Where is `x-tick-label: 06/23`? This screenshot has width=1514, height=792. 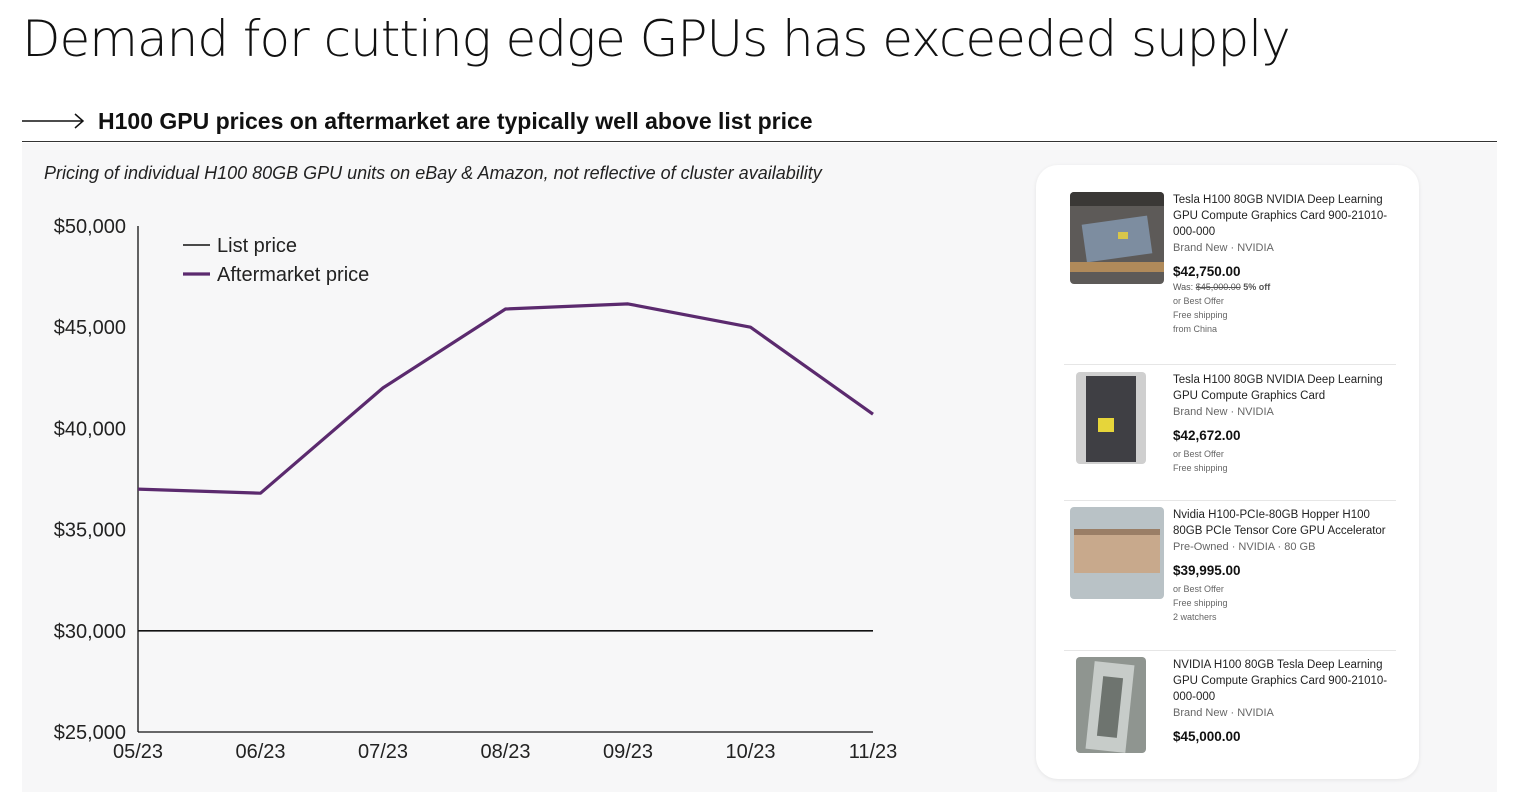 x-tick-label: 06/23 is located at coordinates (260, 752).